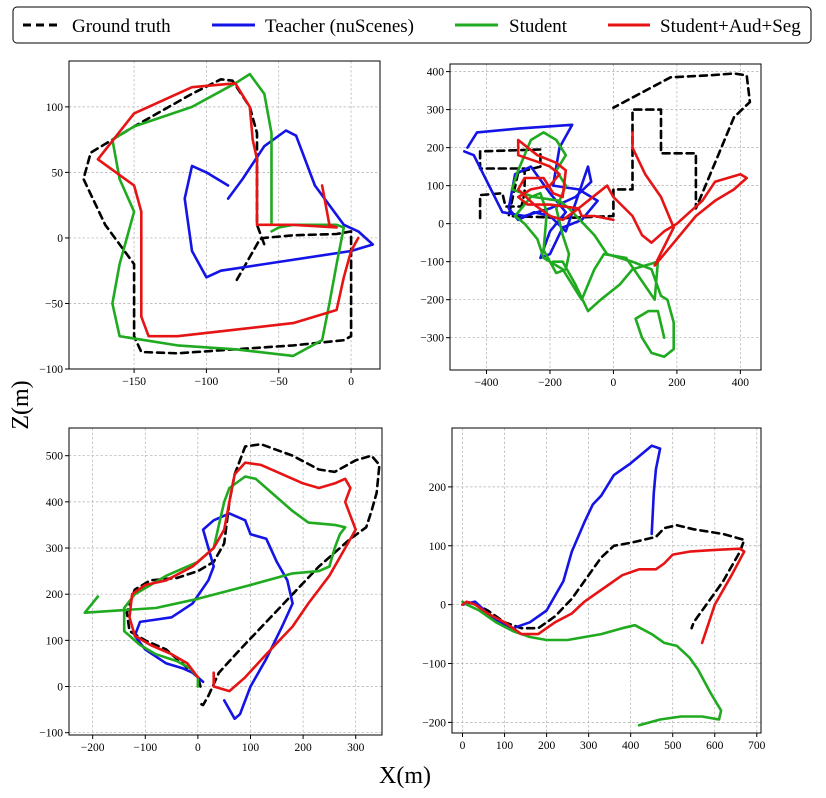 The width and height of the screenshot is (826, 798). I want to click on x-tick-label: 600, so click(715, 746).